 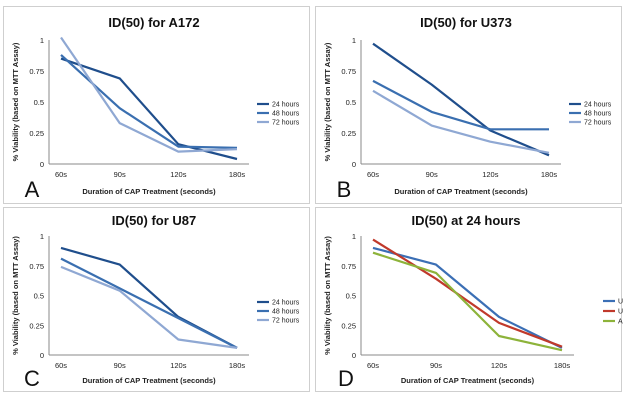 I want to click on series-line-u8, so click(x=467, y=297).